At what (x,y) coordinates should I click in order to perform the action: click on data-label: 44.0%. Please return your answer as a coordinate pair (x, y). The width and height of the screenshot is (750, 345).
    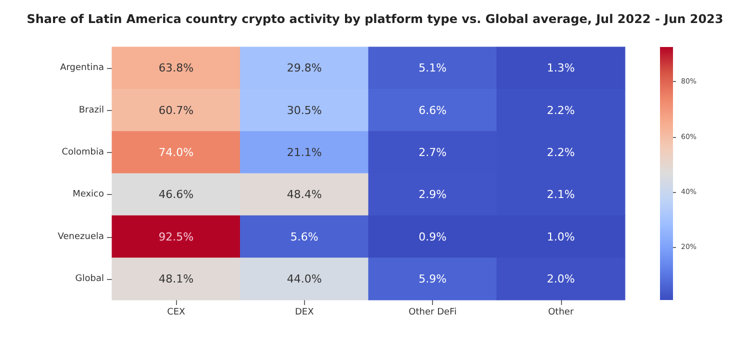
    Looking at the image, I should click on (304, 279).